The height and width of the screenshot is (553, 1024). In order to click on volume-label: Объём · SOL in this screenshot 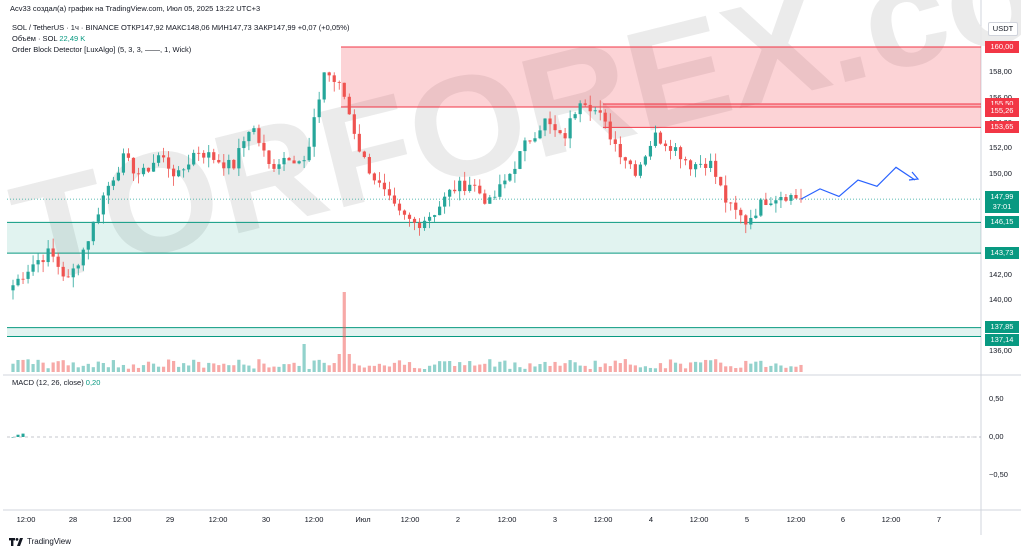, I will do `click(35, 38)`.